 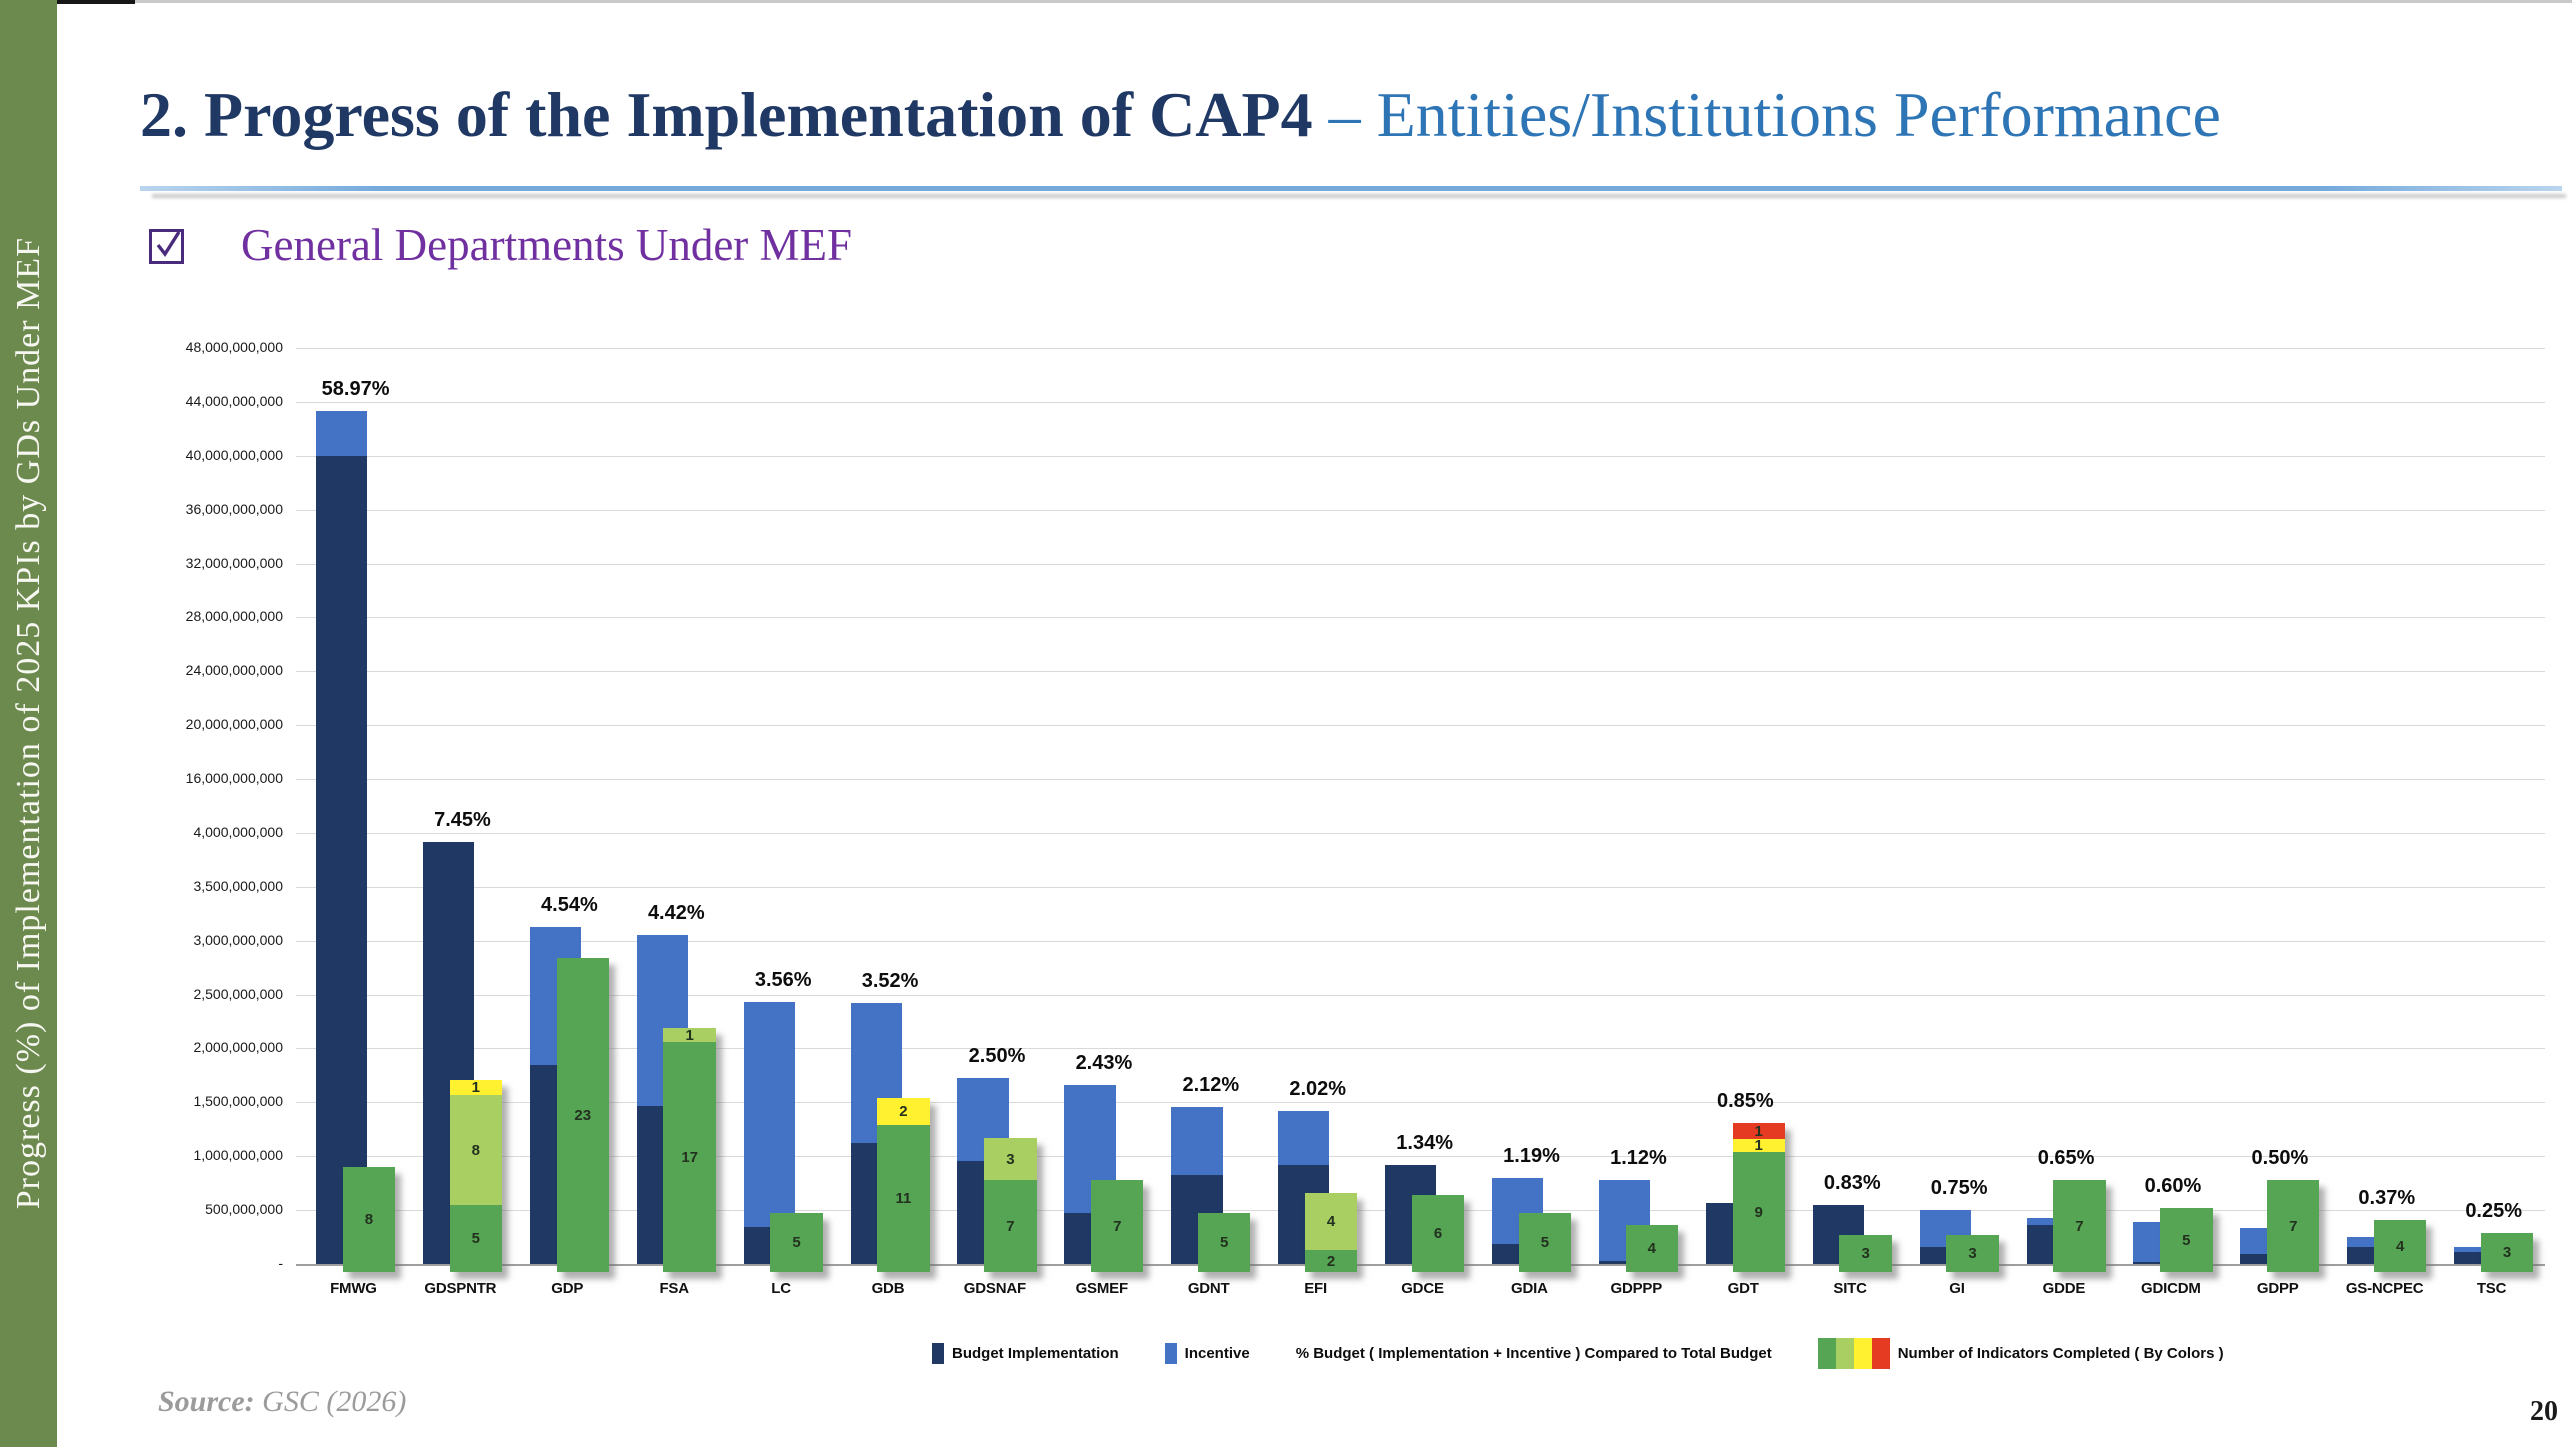 What do you see at coordinates (1208, 1288) in the screenshot?
I see `category-label: GDNT` at bounding box center [1208, 1288].